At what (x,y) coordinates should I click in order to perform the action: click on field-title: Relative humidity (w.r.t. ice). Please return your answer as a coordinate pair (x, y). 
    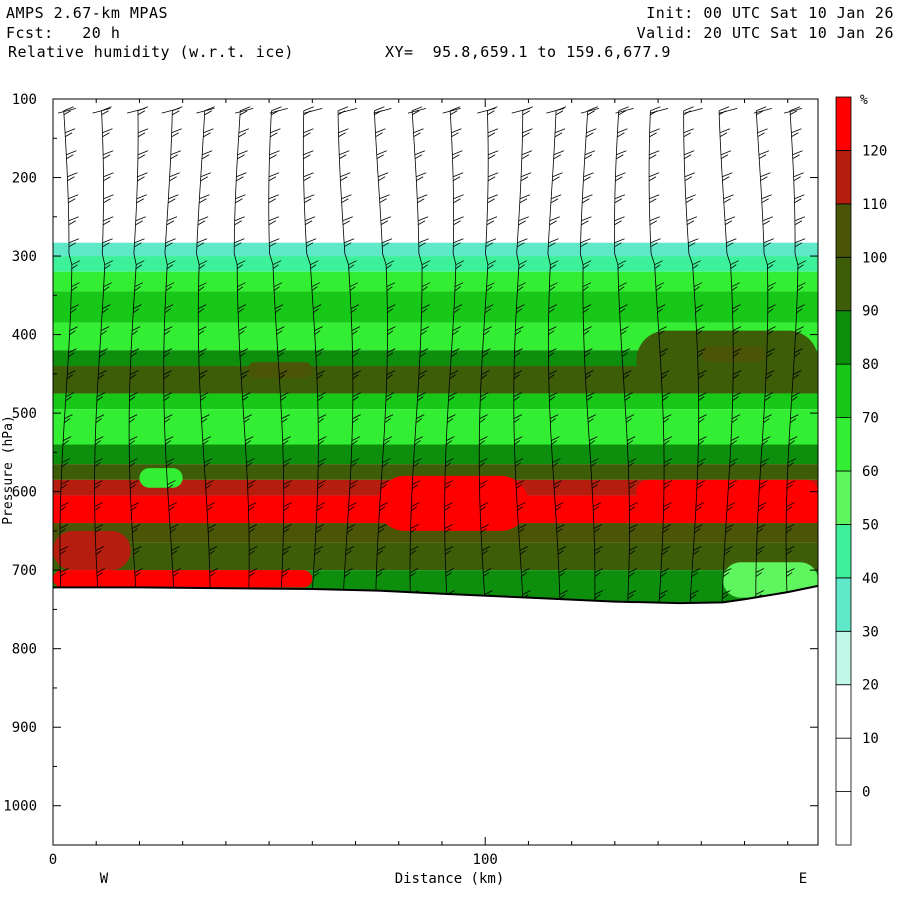
    Looking at the image, I should click on (151, 52).